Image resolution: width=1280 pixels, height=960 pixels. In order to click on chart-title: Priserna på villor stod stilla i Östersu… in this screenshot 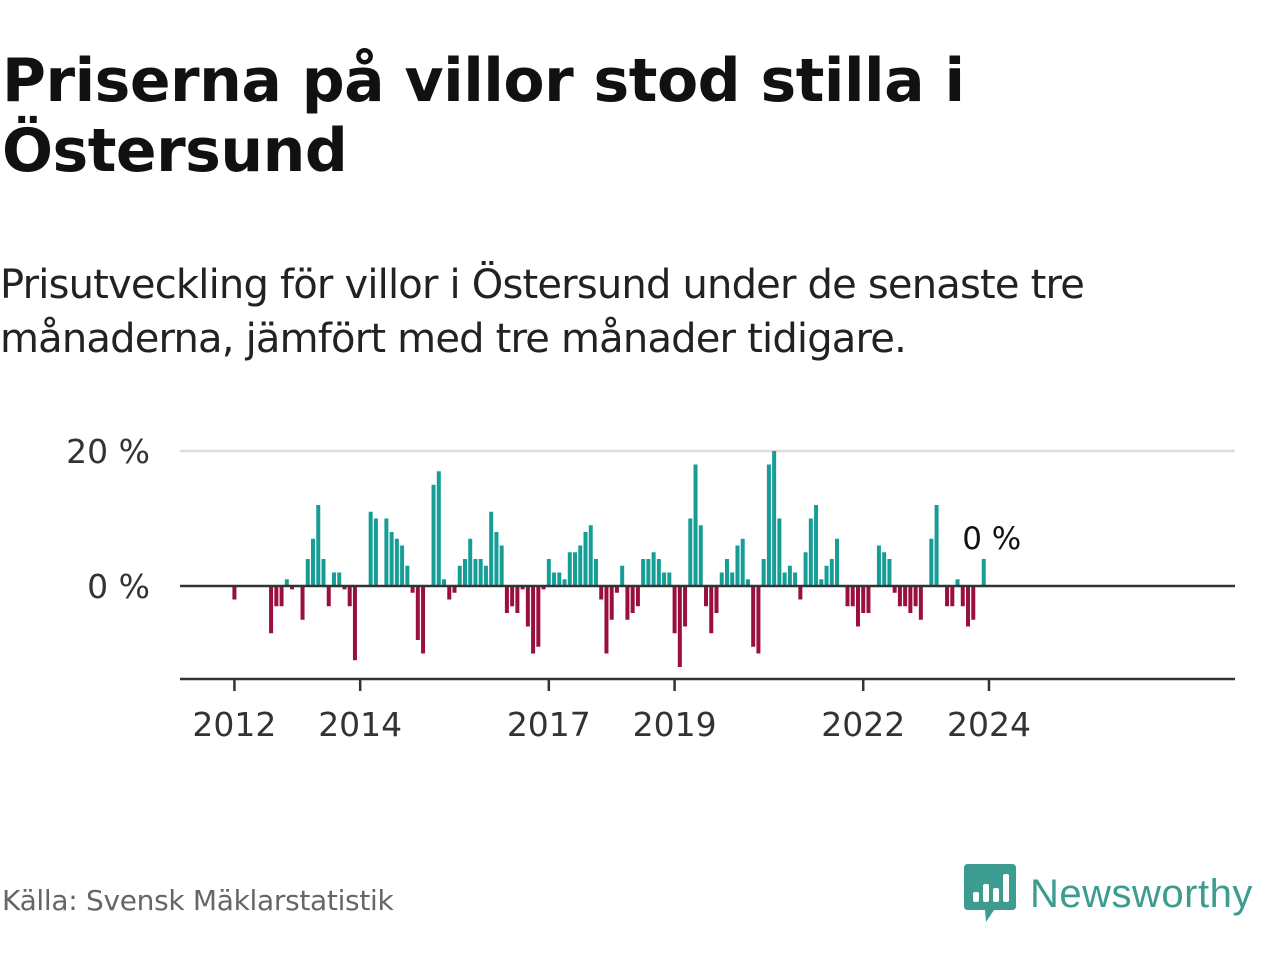, I will do `click(483, 116)`.